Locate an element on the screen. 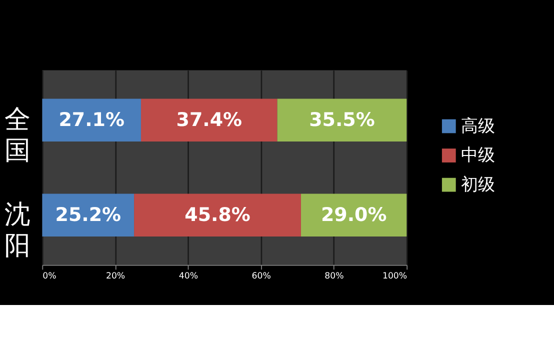 This screenshot has width=554, height=338. legend-label: 初级 is located at coordinates (477, 184).